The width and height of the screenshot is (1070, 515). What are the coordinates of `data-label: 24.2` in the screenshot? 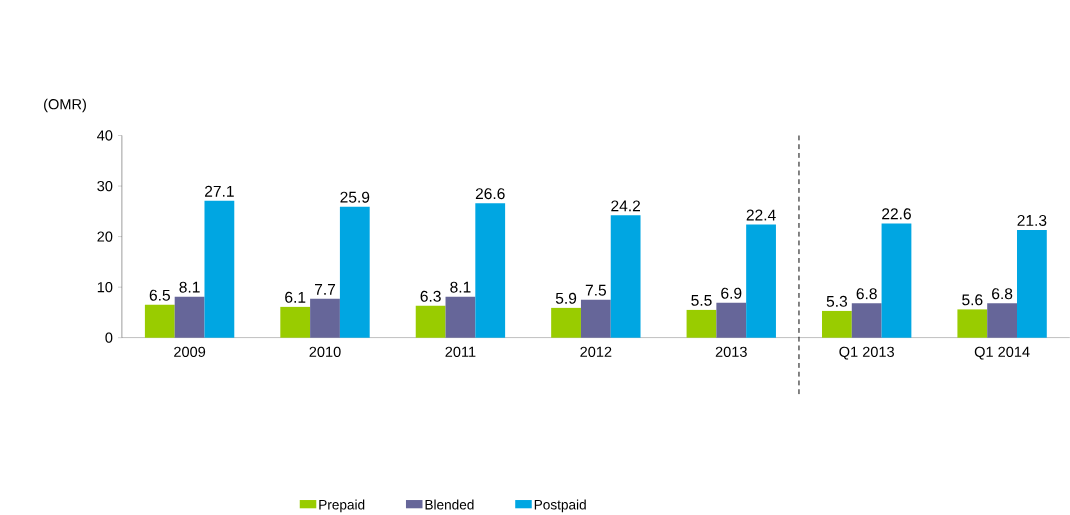 It's located at (625, 206).